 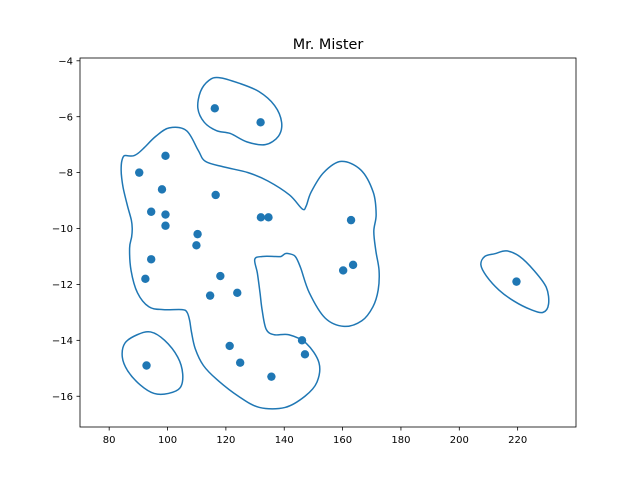 What do you see at coordinates (328, 45) in the screenshot?
I see `chart-title: Mr. Mister` at bounding box center [328, 45].